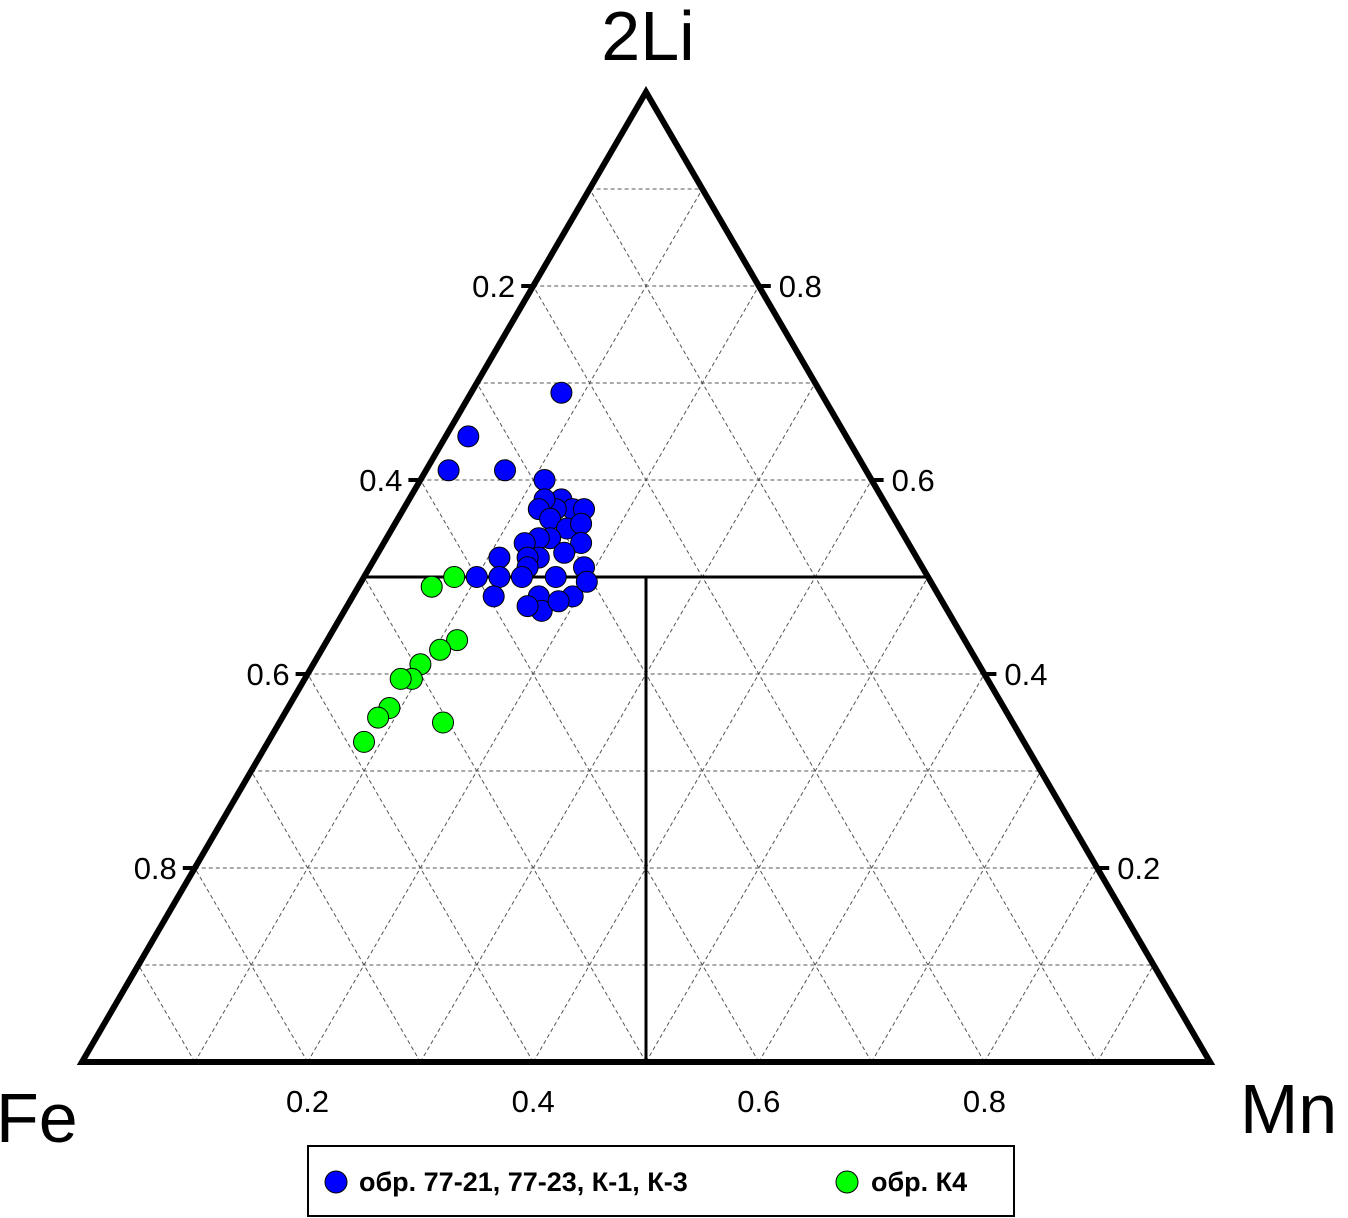 Image resolution: width=1348 pixels, height=1218 pixels. Describe the element at coordinates (523, 1182) in the screenshot. I see `legend-label-series-1: обр. 77-21, 77-23, К-1, К-3` at that location.